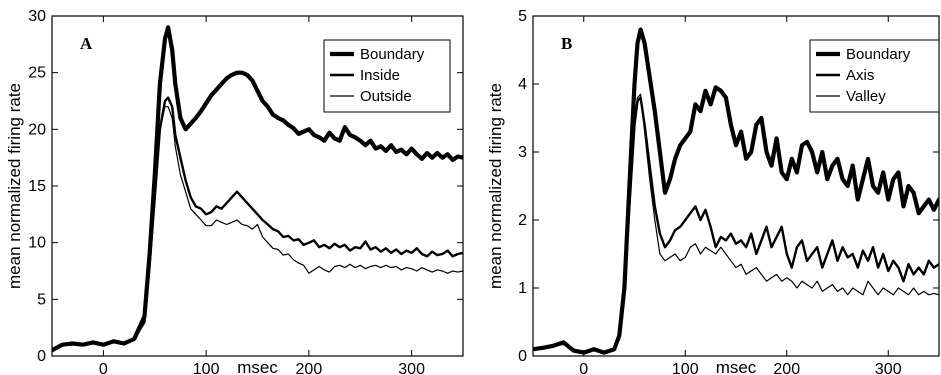 This screenshot has height=375, width=941. What do you see at coordinates (37, 129) in the screenshot?
I see `panel-a-y-tick-label: 20` at bounding box center [37, 129].